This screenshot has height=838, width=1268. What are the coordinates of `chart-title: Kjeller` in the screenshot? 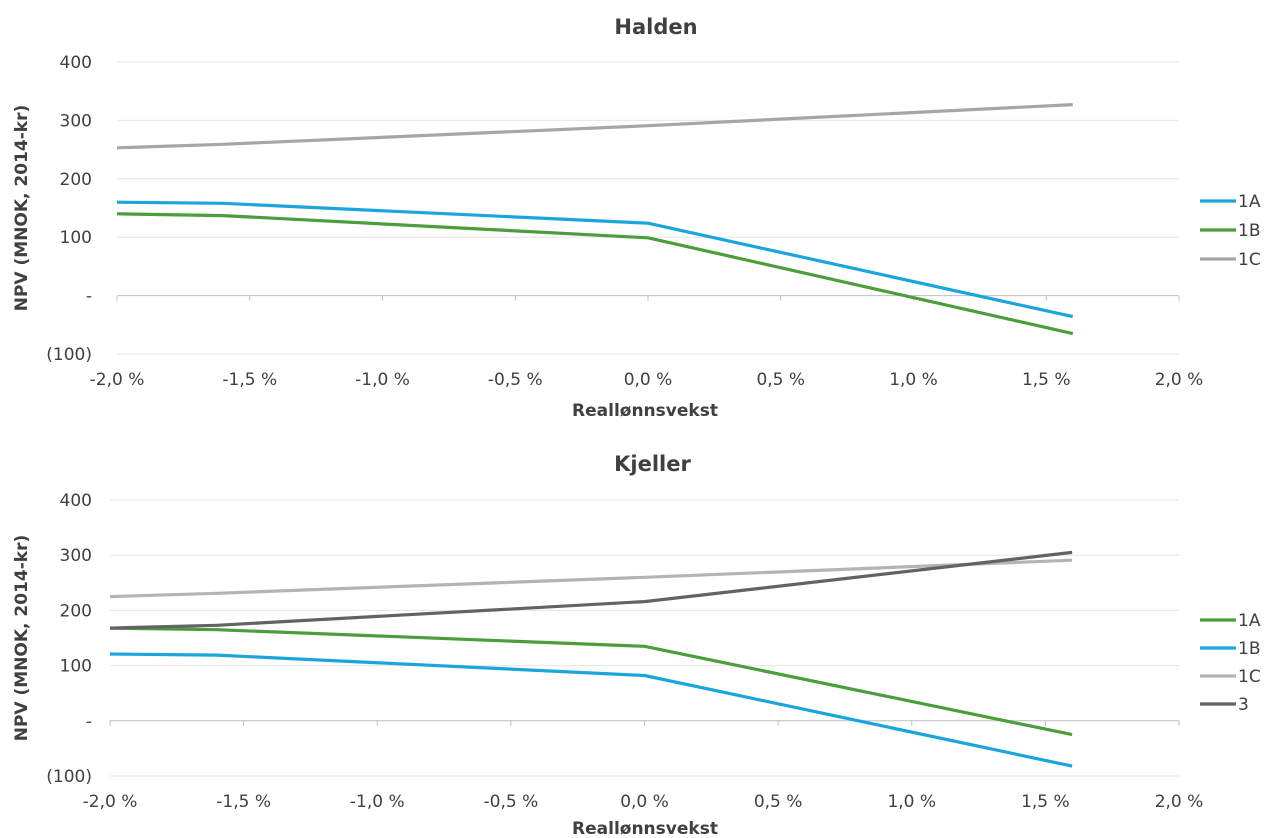 It's located at (652, 464).